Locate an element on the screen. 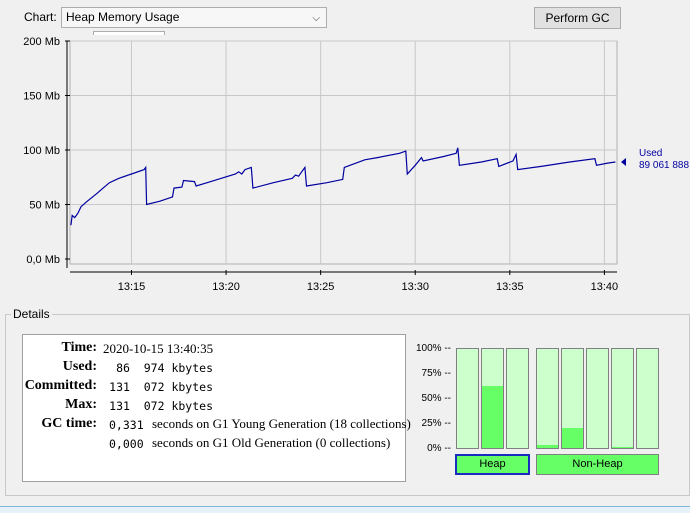  chart-series is located at coordinates (343, 186).